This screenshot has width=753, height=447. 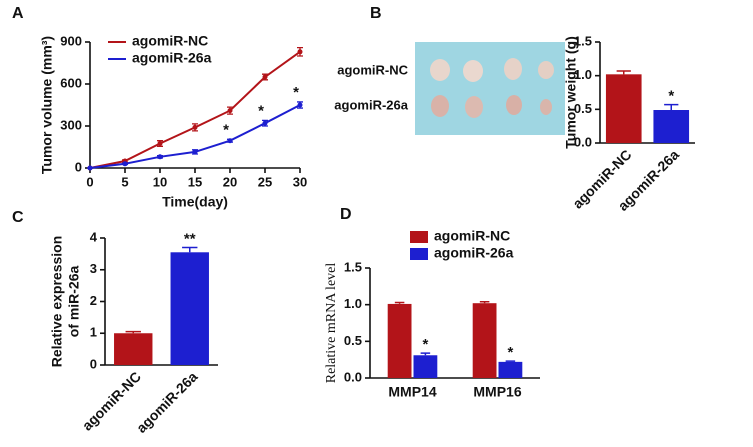 I want to click on x-tick-label: 0, so click(x=89, y=181).